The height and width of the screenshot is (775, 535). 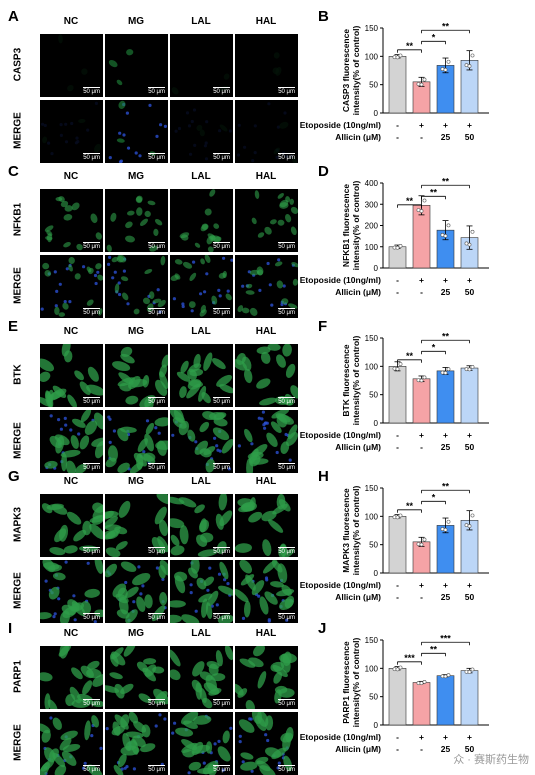 I want to click on watermark: 众 · 赛斯药生物, so click(x=491, y=760).